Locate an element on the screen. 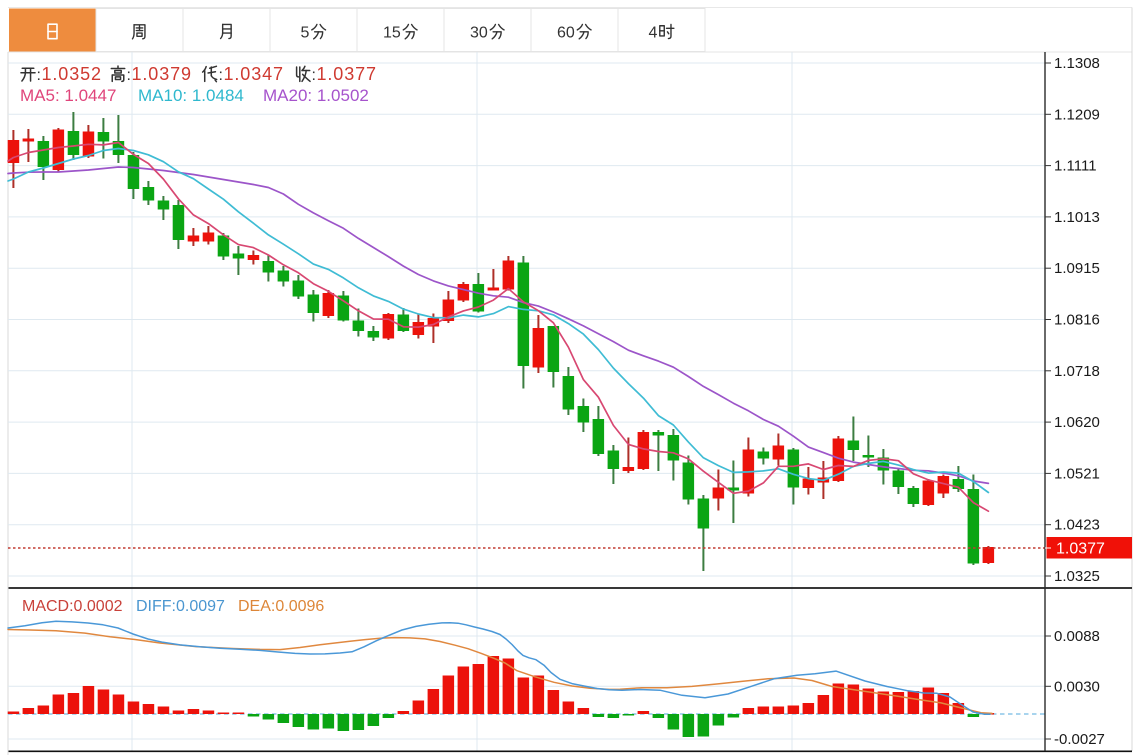 The image size is (1142, 755). svg-text: 1.0915 is located at coordinates (1077, 268).